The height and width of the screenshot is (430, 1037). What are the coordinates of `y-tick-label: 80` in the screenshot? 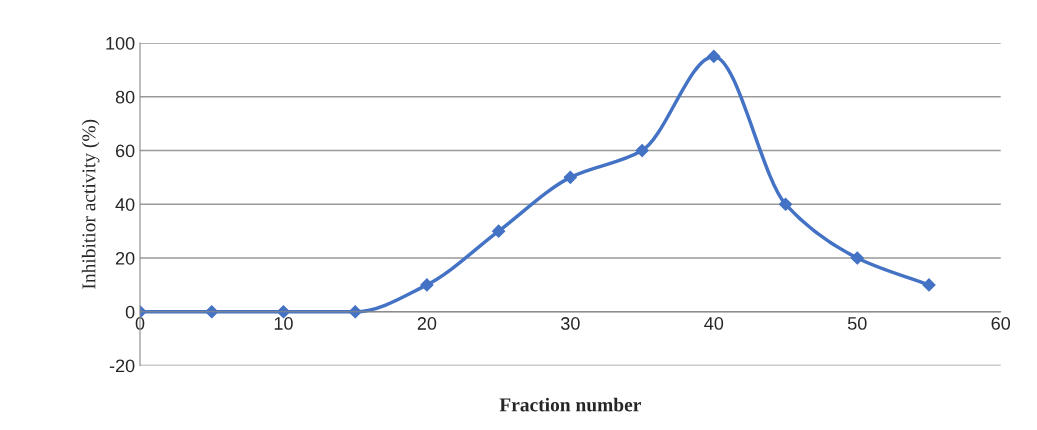 It's located at (125, 97).